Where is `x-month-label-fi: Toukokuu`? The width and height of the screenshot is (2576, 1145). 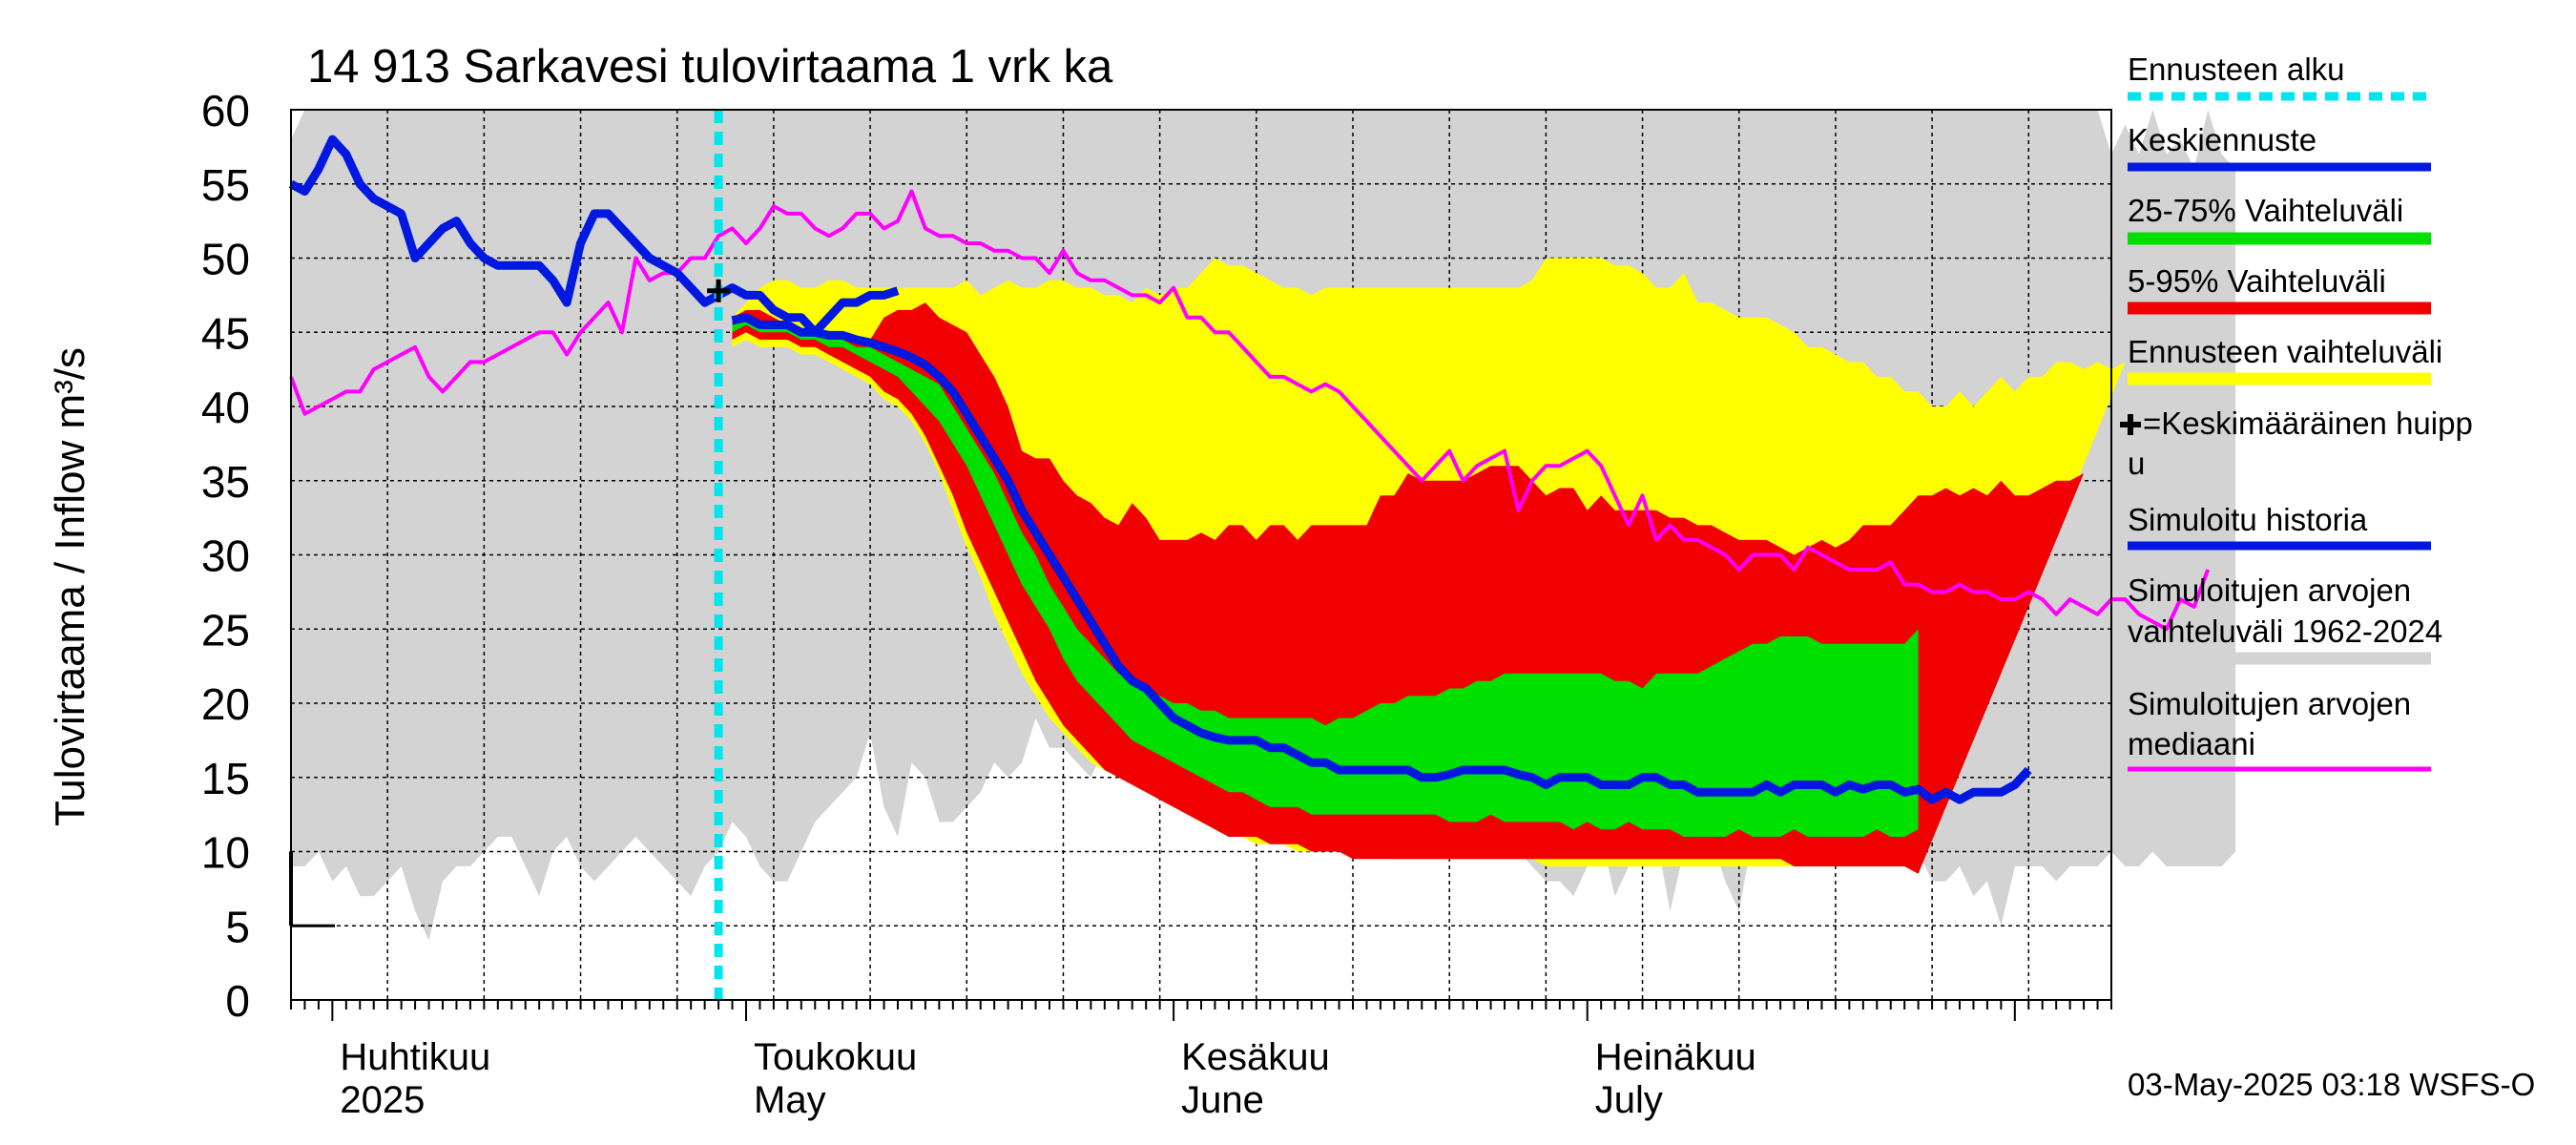
x-month-label-fi: Toukokuu is located at coordinates (835, 1057).